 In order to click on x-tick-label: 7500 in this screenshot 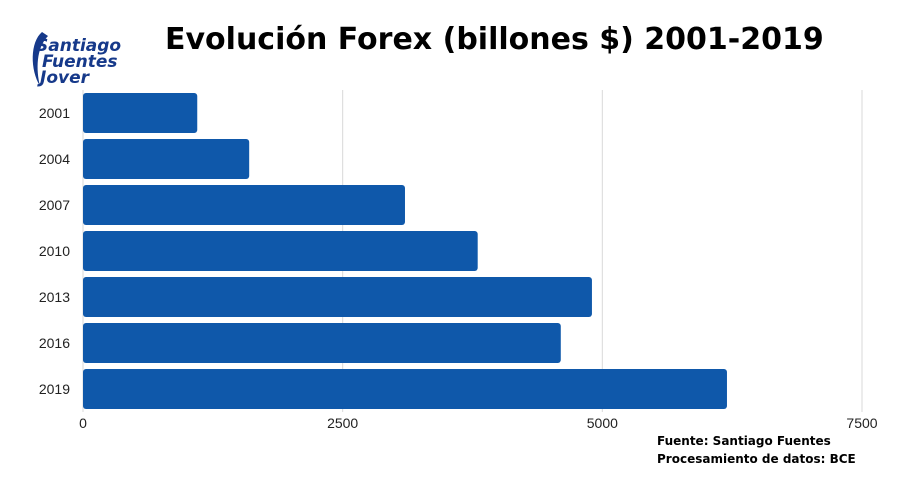, I will do `click(861, 423)`.